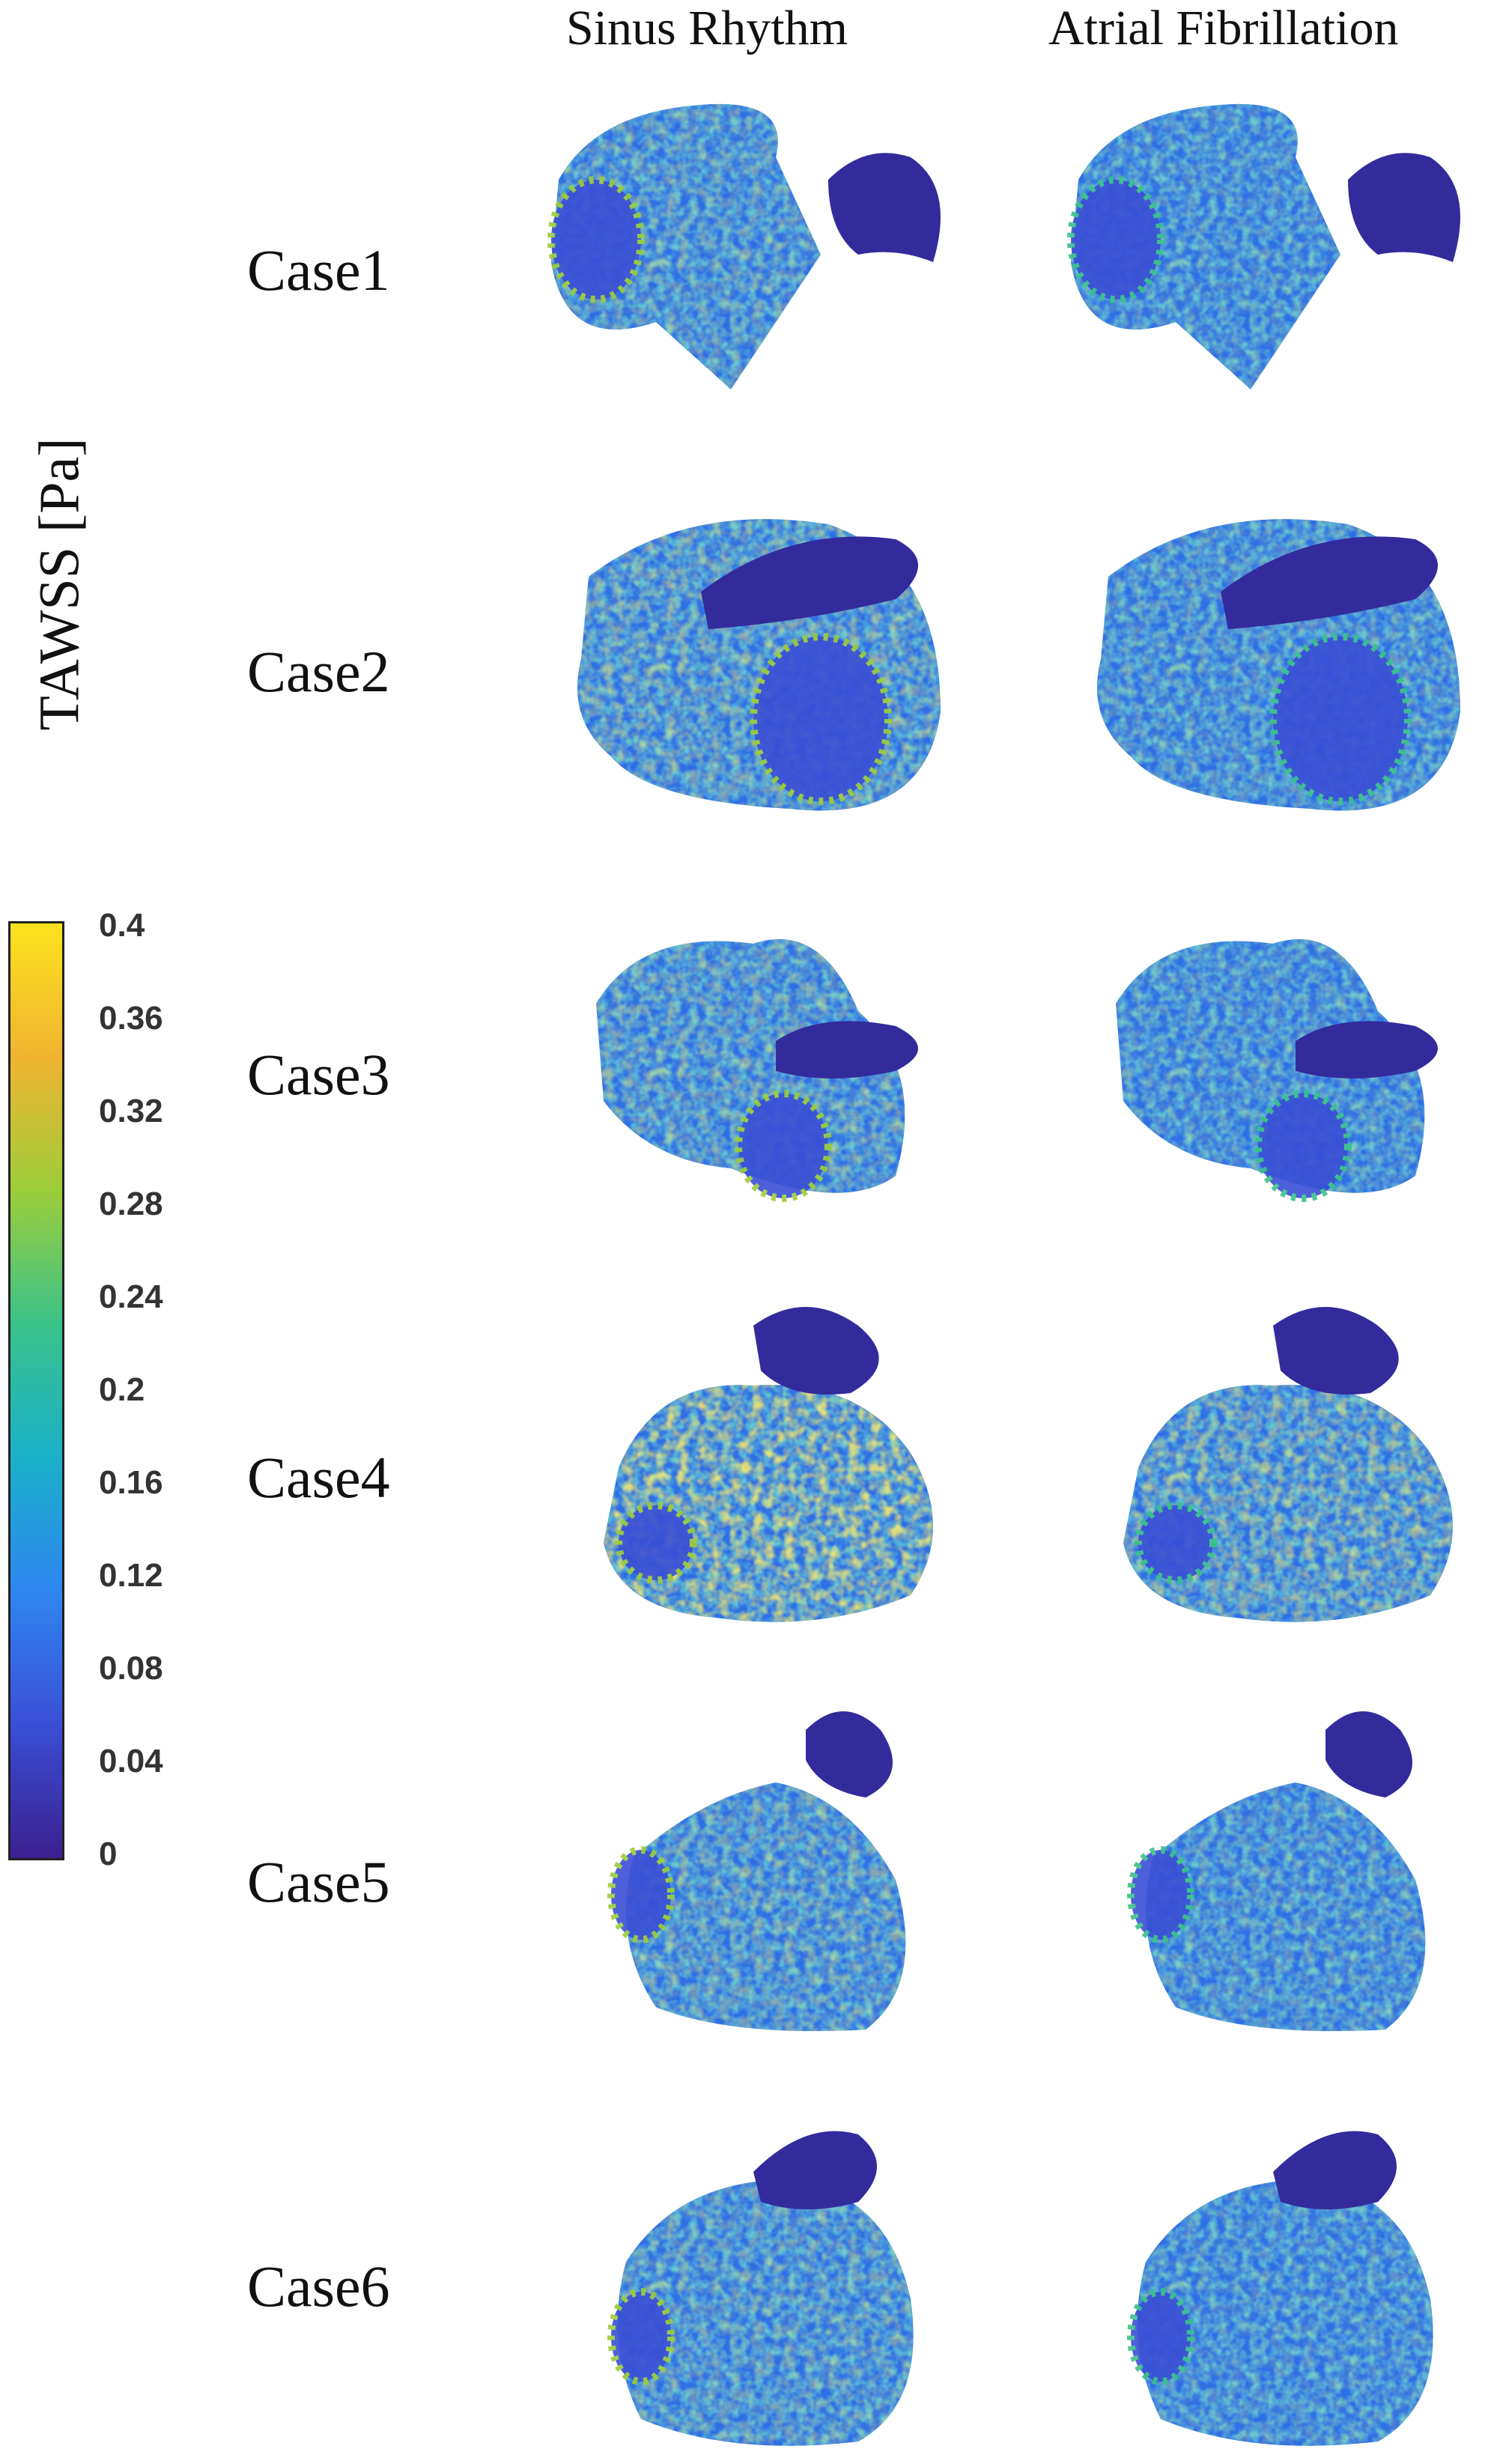  I want to click on case-label-3: Case3, so click(318, 1074).